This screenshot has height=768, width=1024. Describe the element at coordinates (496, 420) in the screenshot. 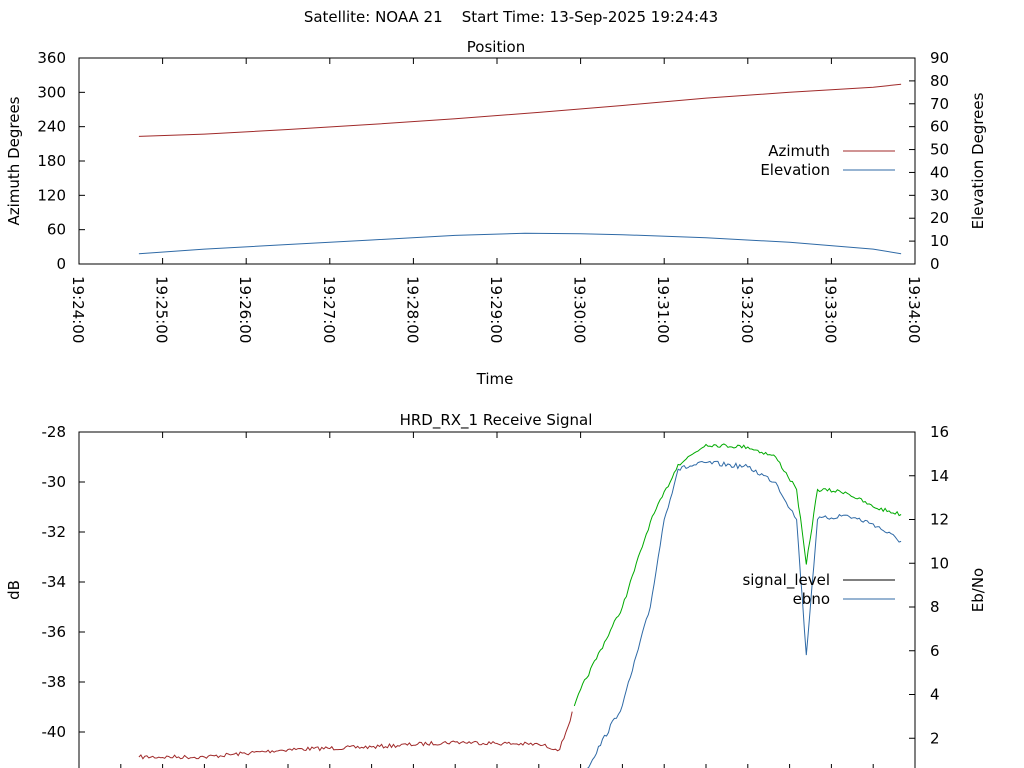

I see `signal-chart-title: HRD_RX_1 Receive Signal` at that location.